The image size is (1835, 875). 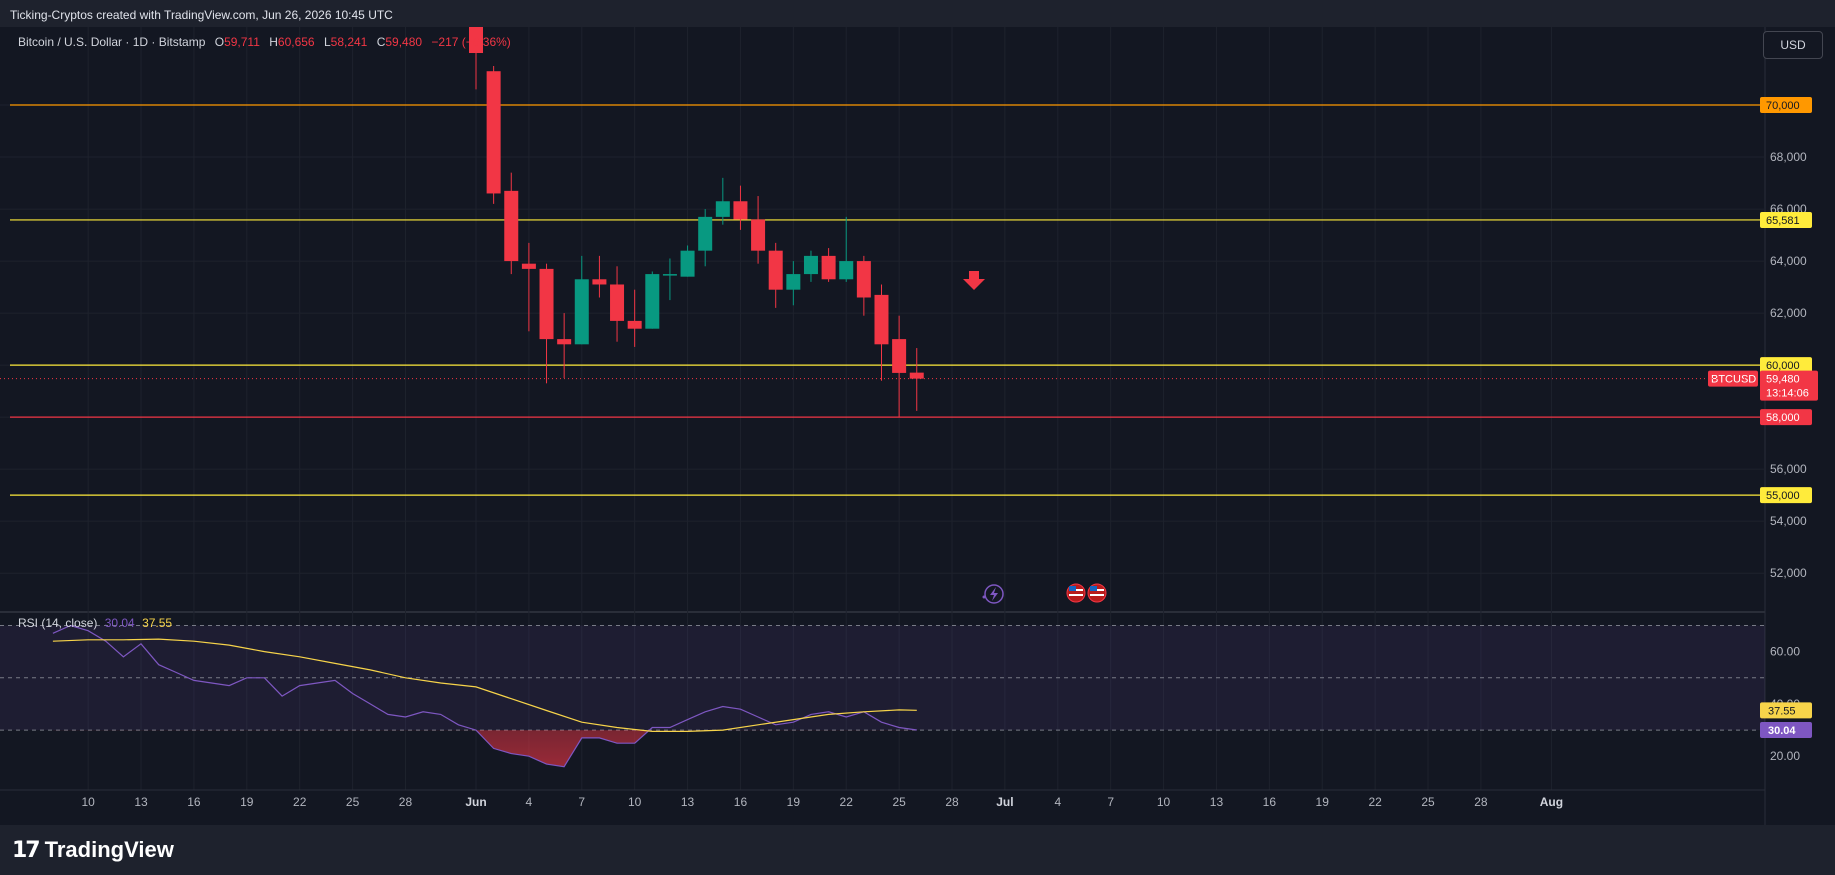 I want to click on us-flag-event-icon, so click(x=1076, y=593).